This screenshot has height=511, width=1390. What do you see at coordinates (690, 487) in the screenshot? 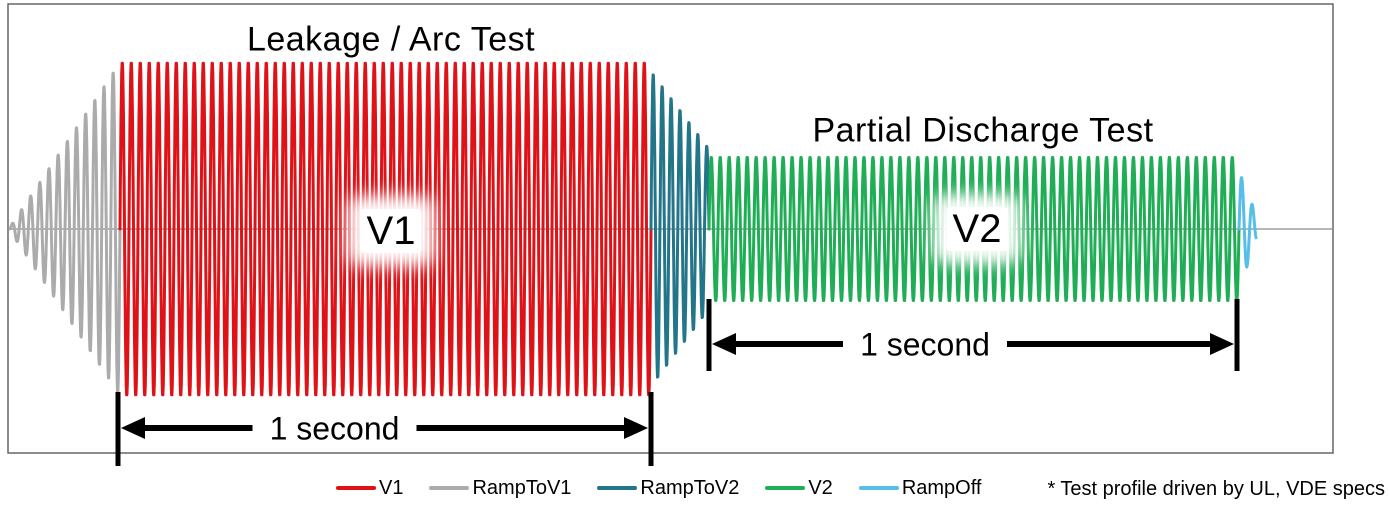
I see `legend-label: RampToV2` at bounding box center [690, 487].